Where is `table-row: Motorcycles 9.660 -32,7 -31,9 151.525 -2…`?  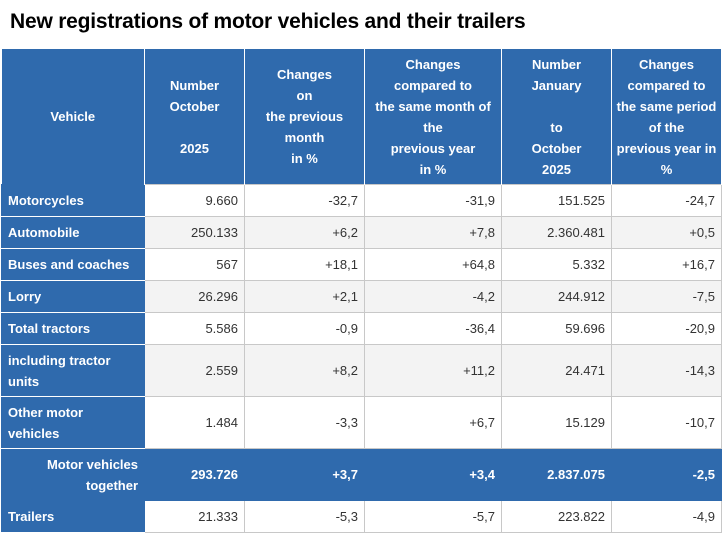 table-row: Motorcycles 9.660 -32,7 -31,9 151.525 -2… is located at coordinates (361, 200).